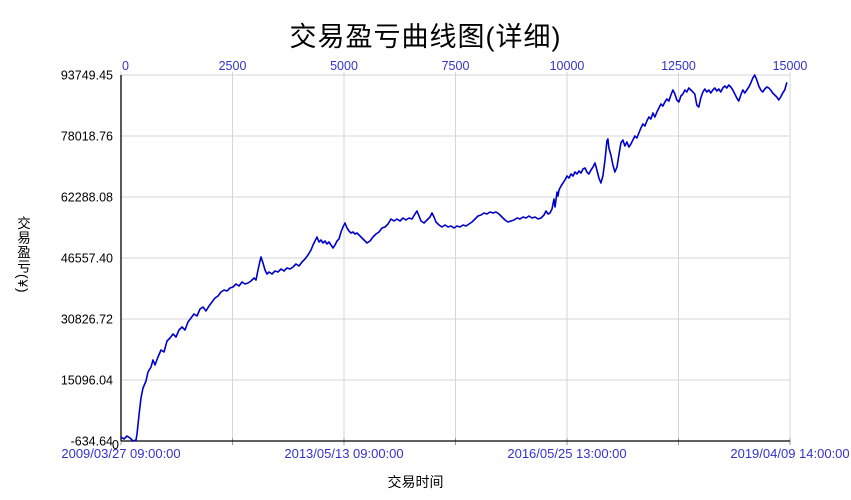 Image resolution: width=851 pixels, height=500 pixels. What do you see at coordinates (790, 66) in the screenshot?
I see `x-top-tick-label: 15000` at bounding box center [790, 66].